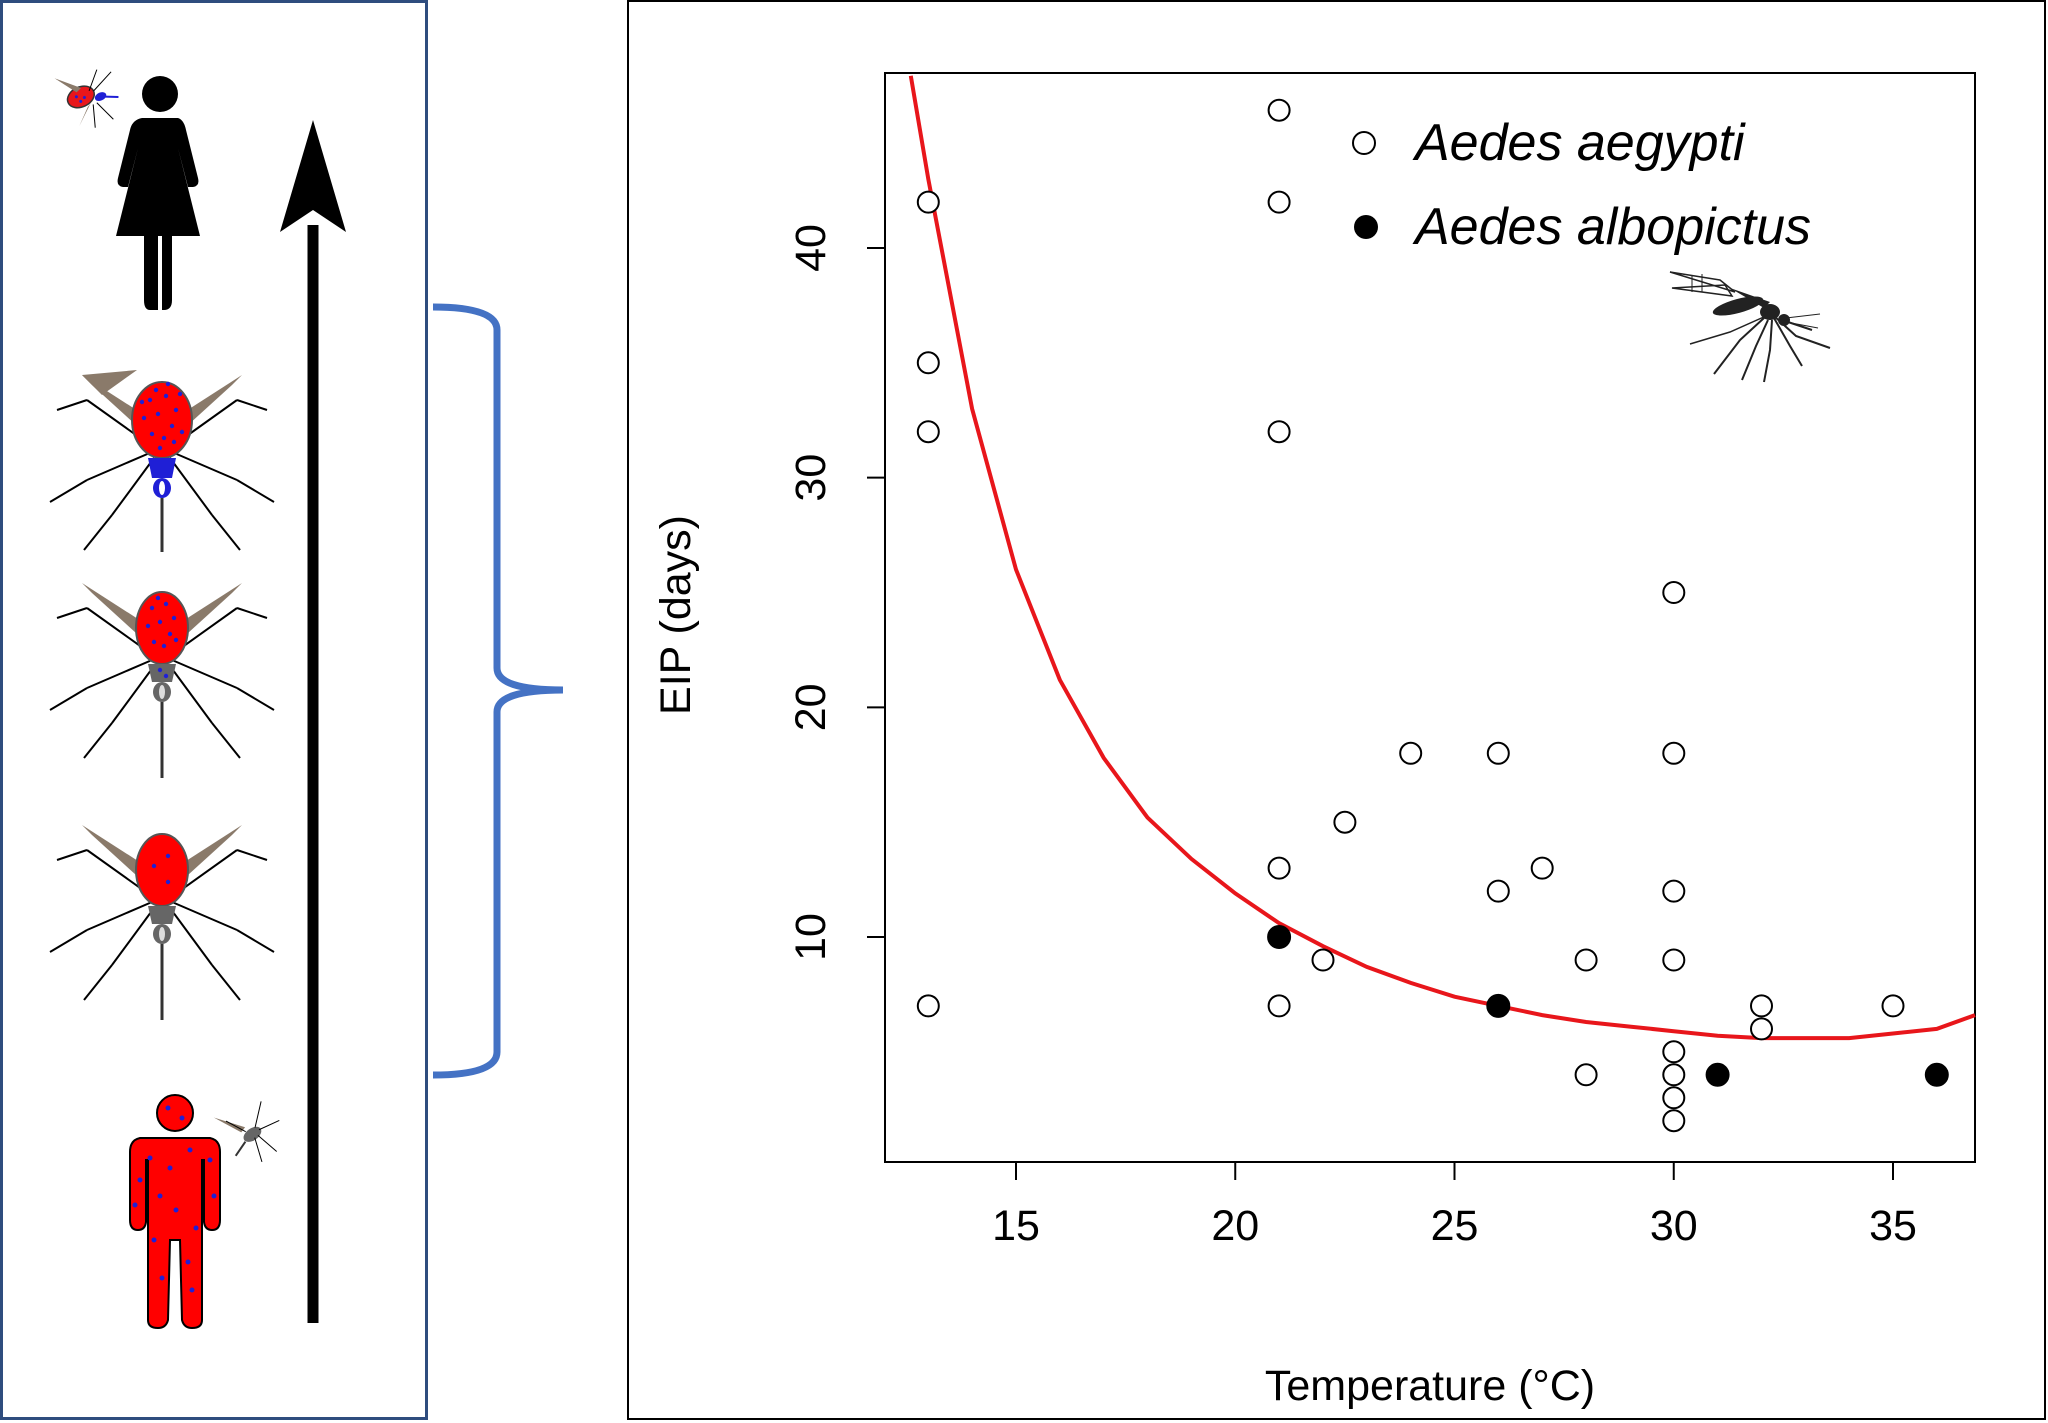 This screenshot has width=2048, height=1423. Describe the element at coordinates (313, 721) in the screenshot. I see `up-arrow-icon` at that location.